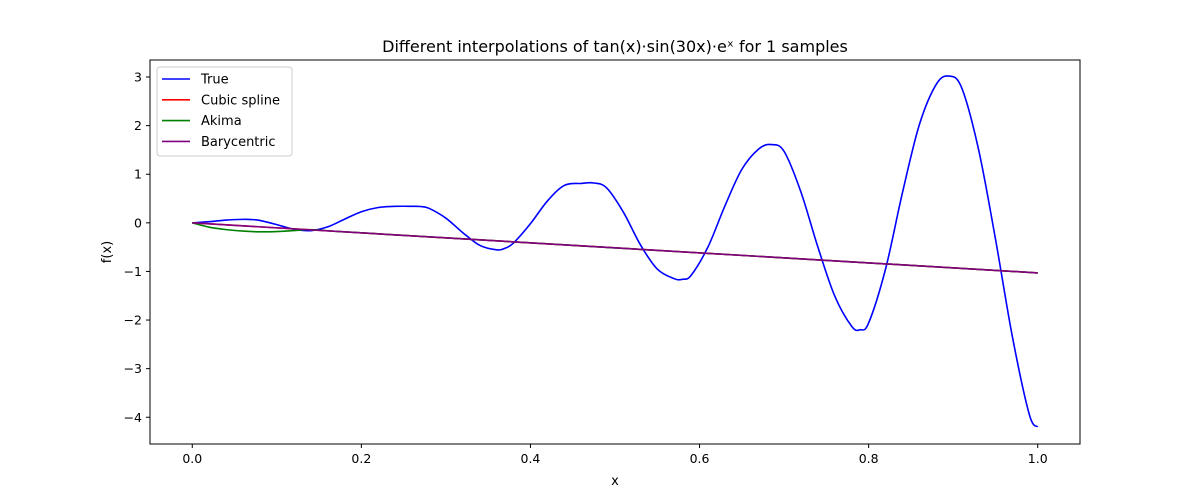 The image size is (1200, 500). I want to click on x-tick-label: 0.6, so click(700, 458).